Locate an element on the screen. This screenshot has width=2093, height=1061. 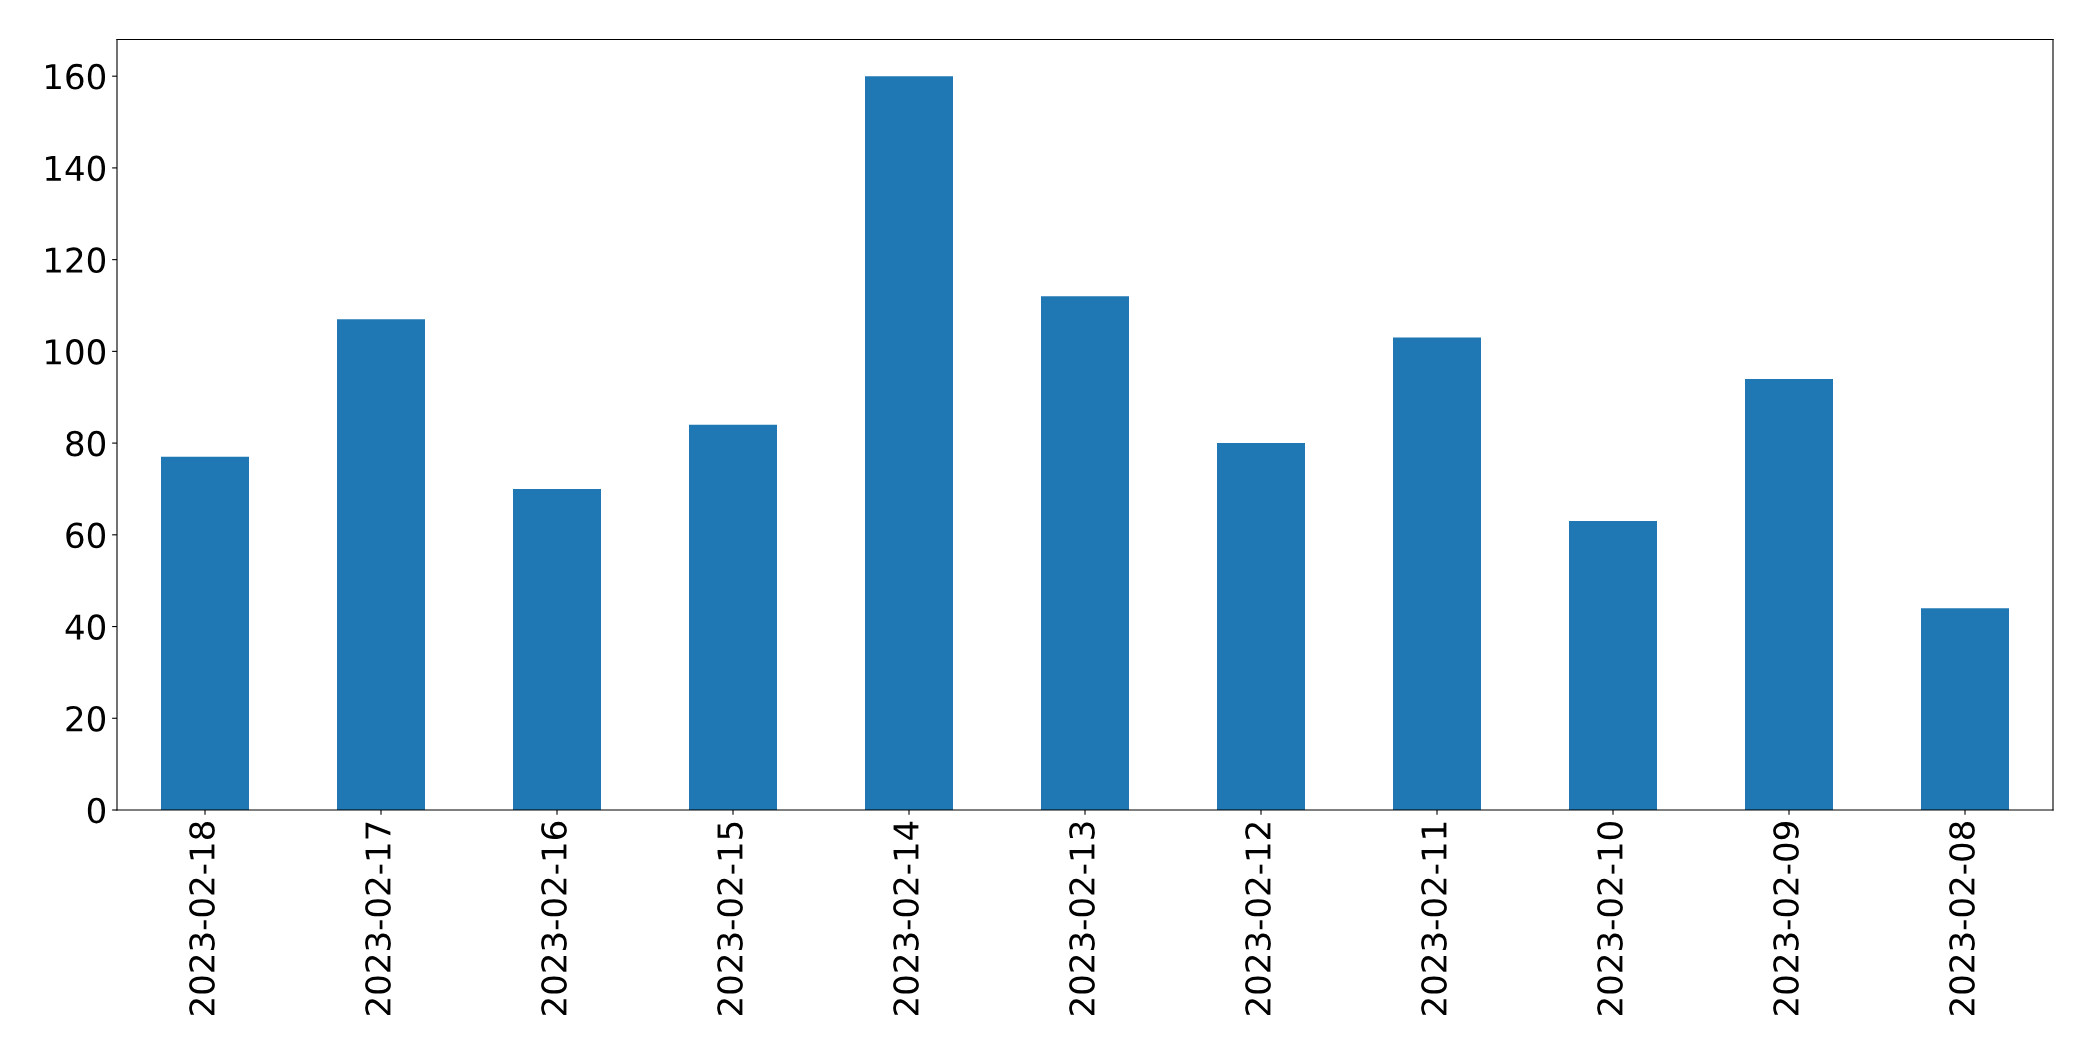
y-tick-label: 0 is located at coordinates (96, 810).